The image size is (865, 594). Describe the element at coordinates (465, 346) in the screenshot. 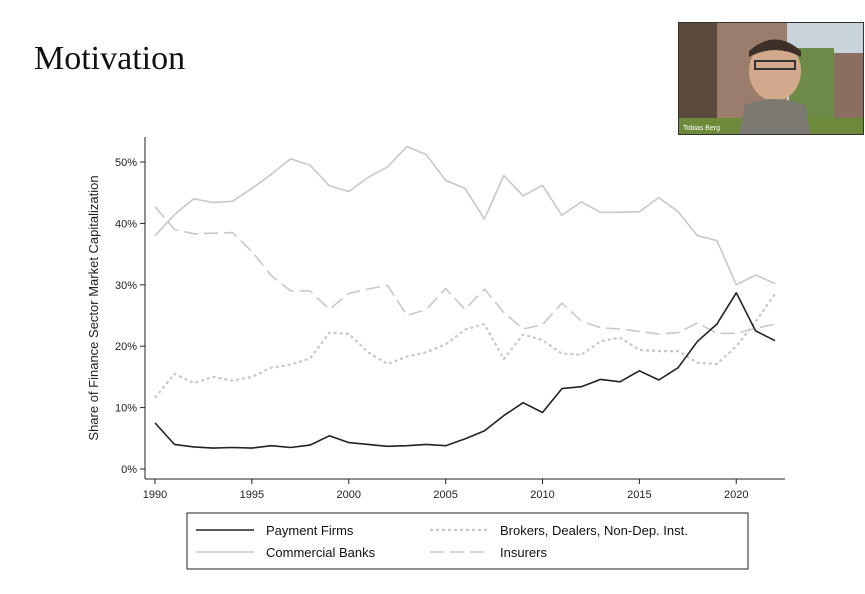

I see `series-line-brokers-dealers-non-dep-inst` at that location.